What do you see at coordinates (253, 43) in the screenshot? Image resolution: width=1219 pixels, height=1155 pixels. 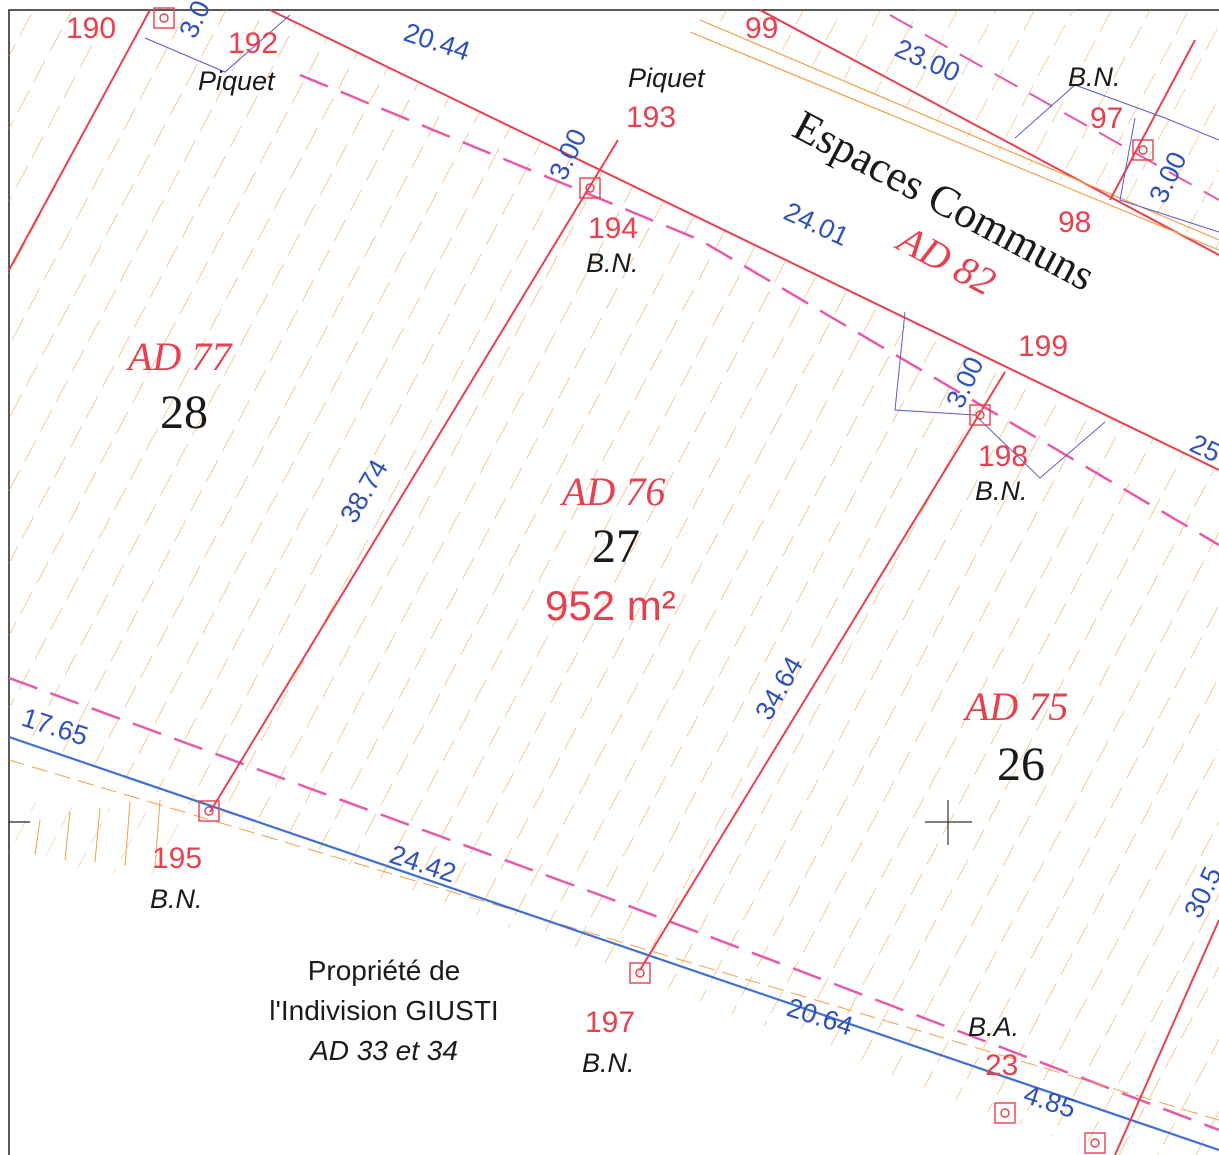 I see `point-192: 192` at bounding box center [253, 43].